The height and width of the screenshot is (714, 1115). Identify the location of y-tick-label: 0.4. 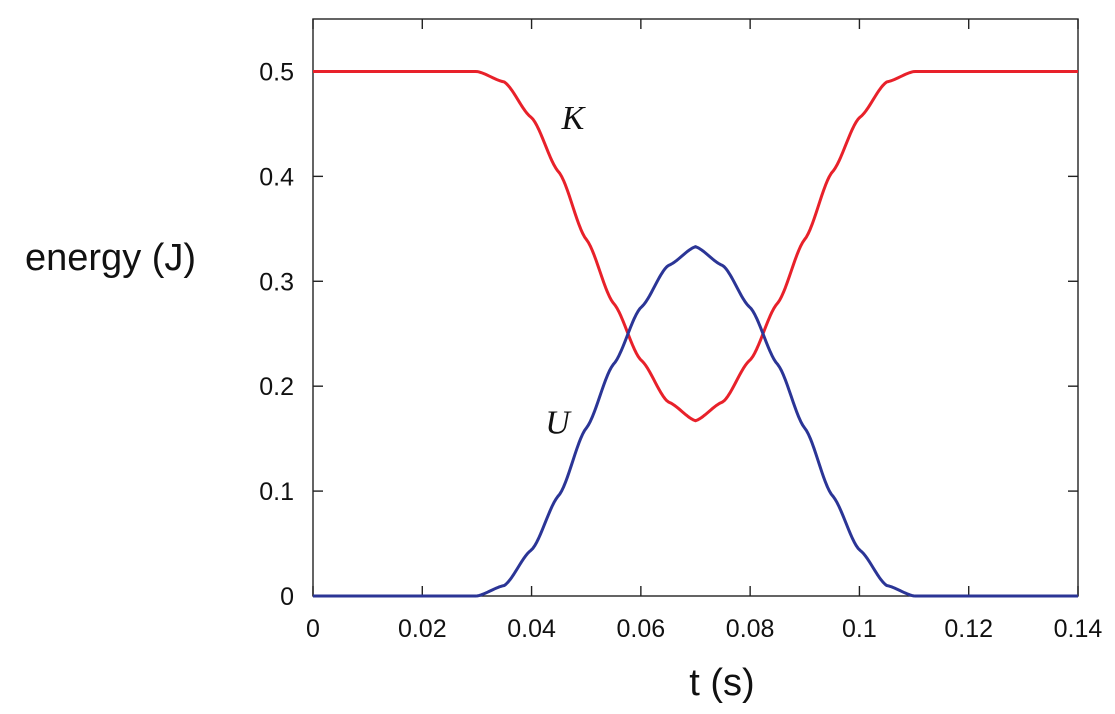
(276, 177).